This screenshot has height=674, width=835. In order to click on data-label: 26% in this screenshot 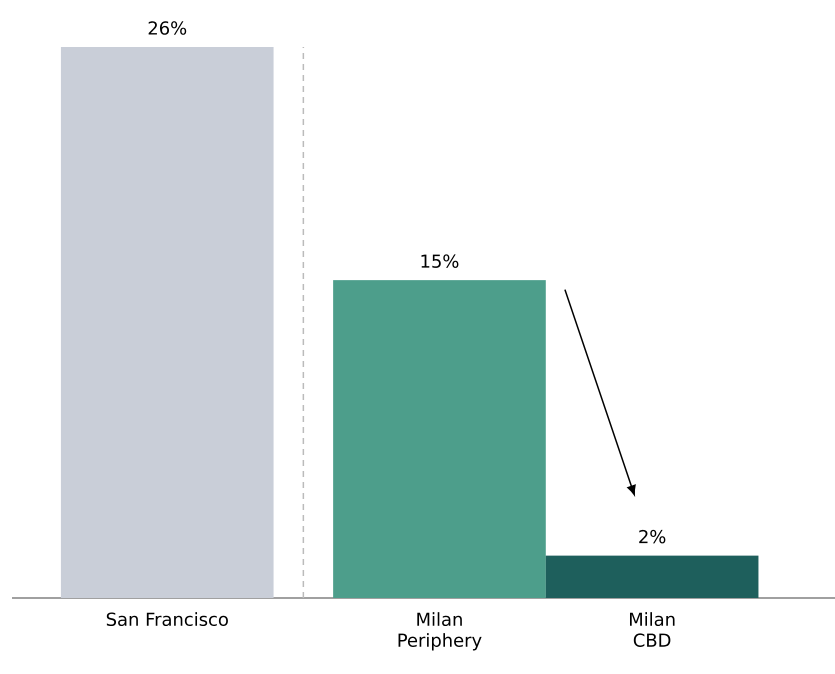, I will do `click(167, 28)`.